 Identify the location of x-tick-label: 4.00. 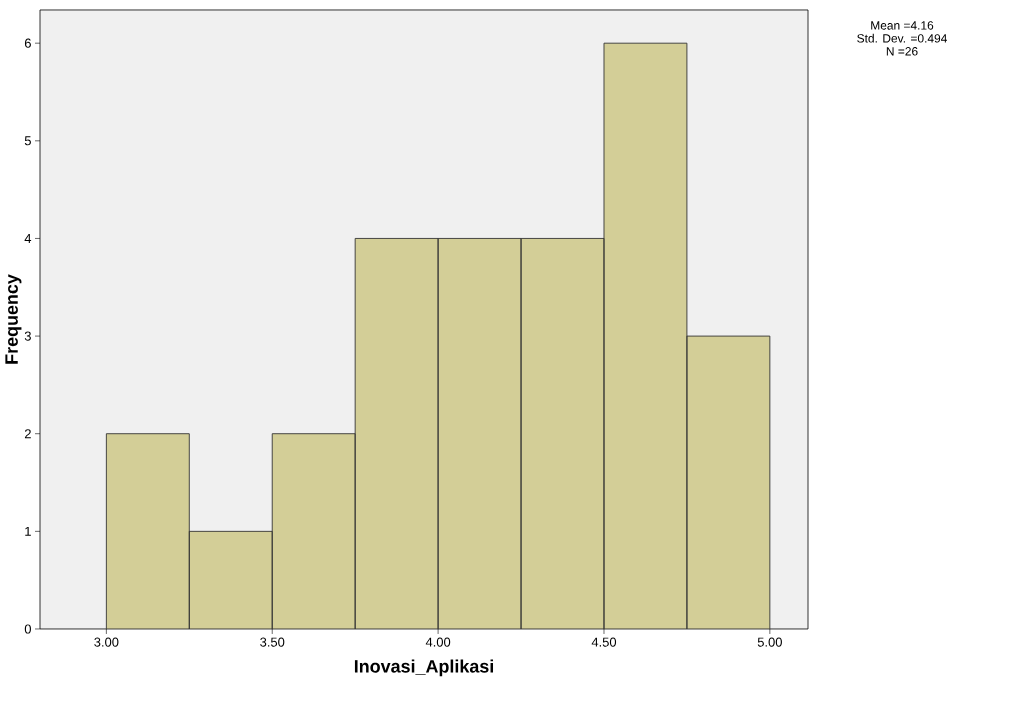
(438, 642).